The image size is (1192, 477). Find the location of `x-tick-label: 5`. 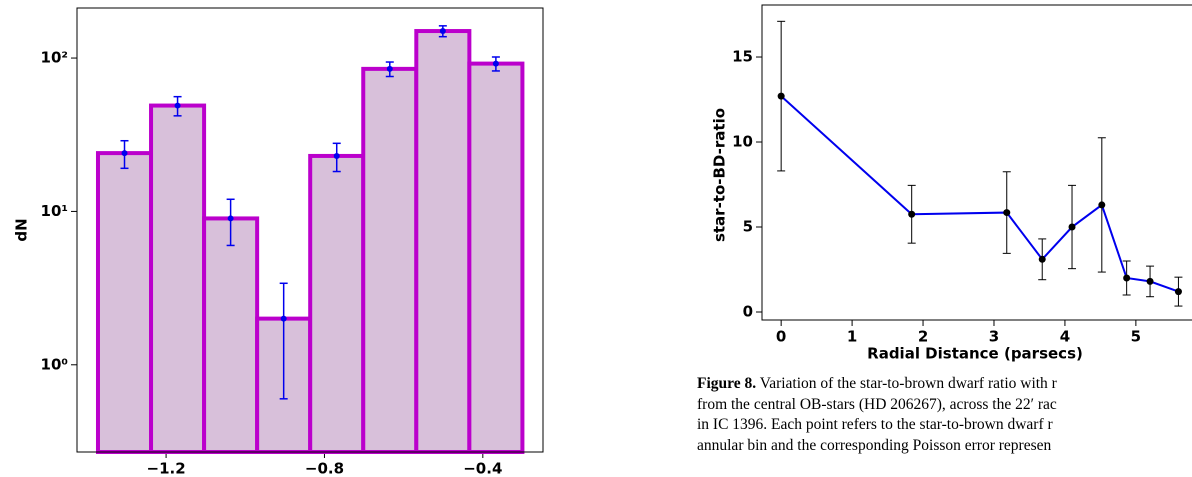

x-tick-label: 5 is located at coordinates (1136, 337).